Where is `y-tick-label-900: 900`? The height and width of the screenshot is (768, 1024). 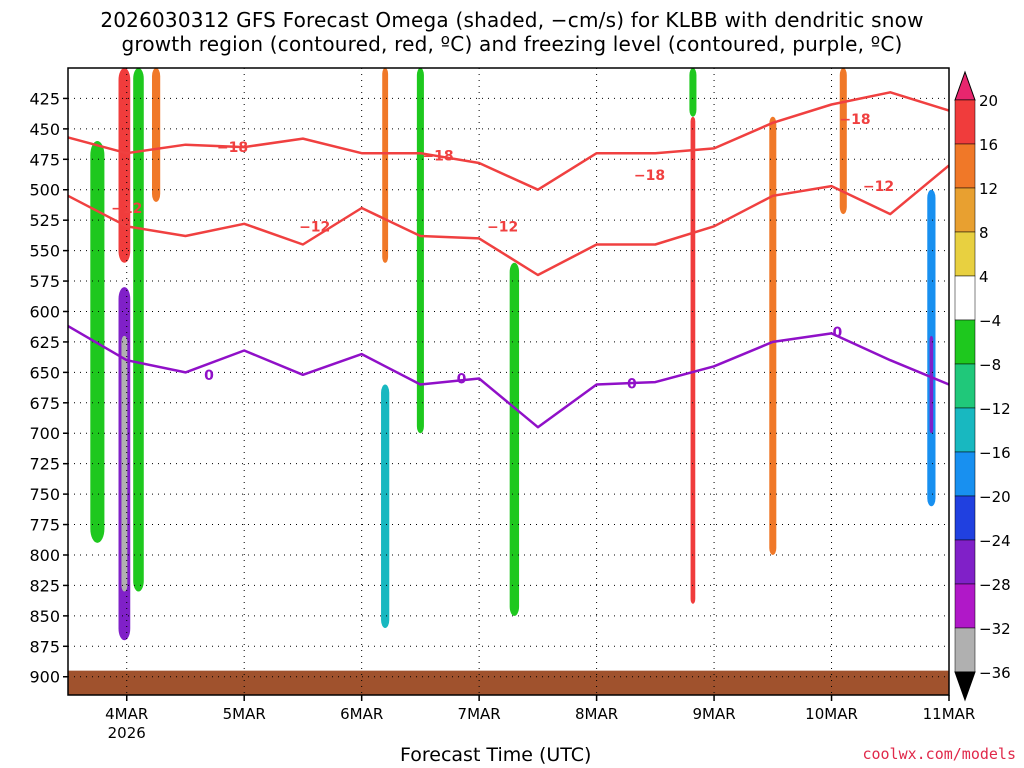
y-tick-label-900: 900 is located at coordinates (44, 677).